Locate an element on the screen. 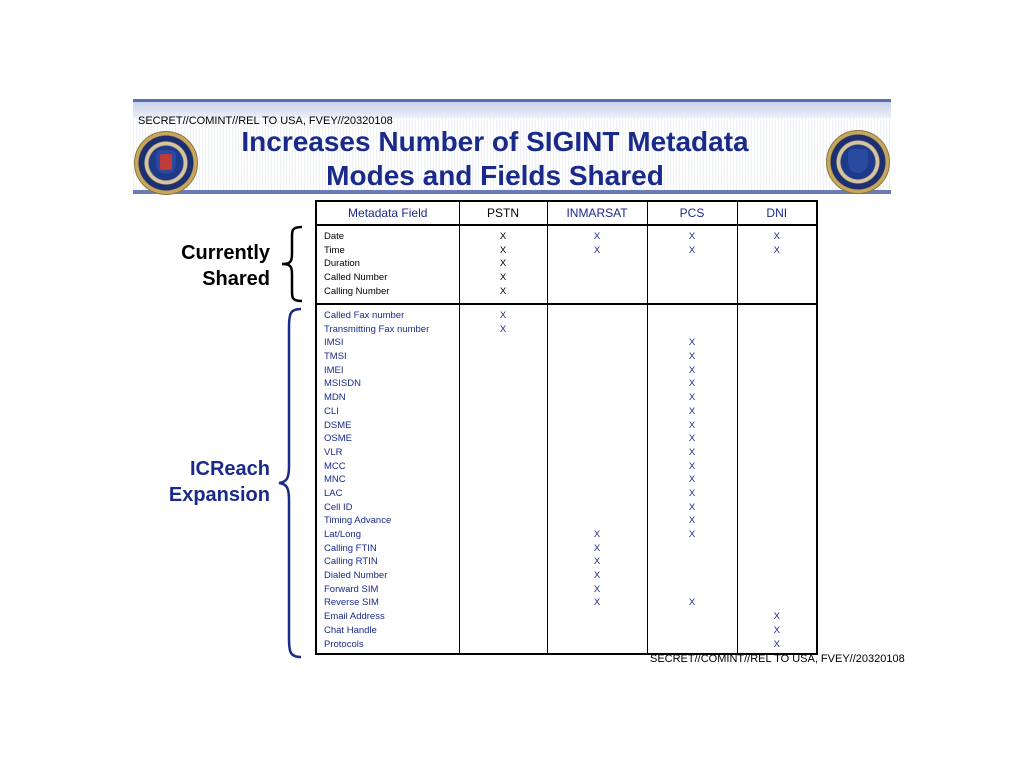 The width and height of the screenshot is (1024, 768). field-name-cell: DSME is located at coordinates (338, 425).